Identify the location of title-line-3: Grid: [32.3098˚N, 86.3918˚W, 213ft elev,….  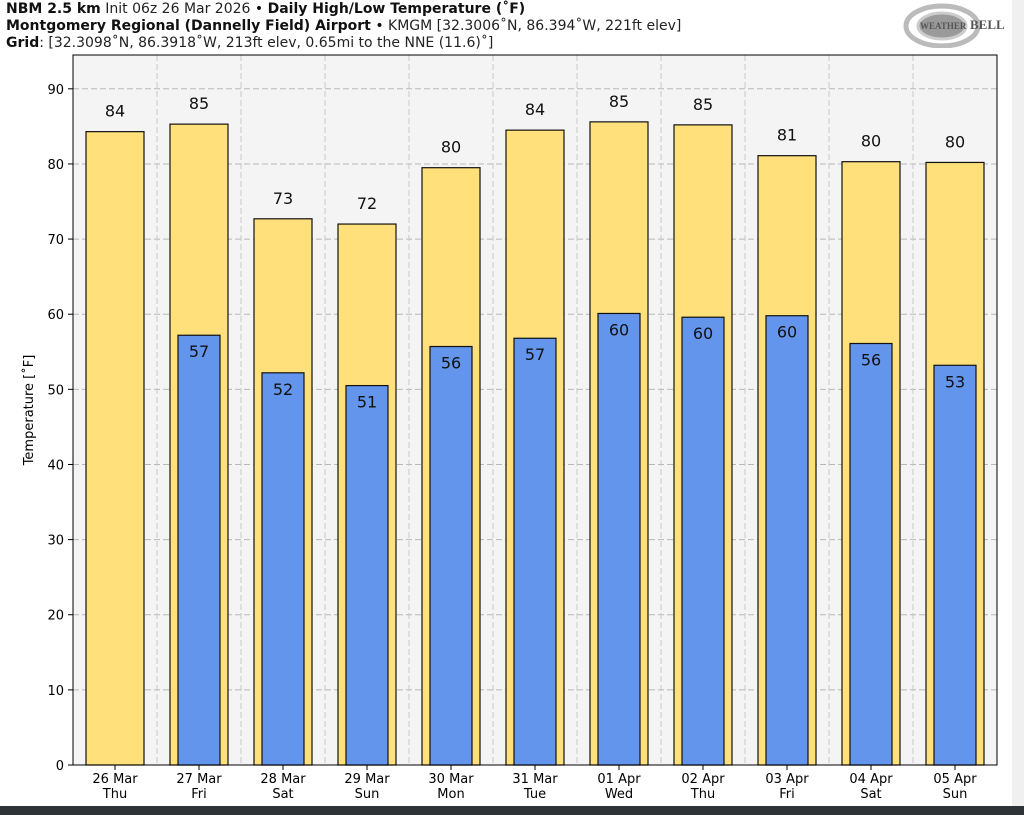
(249, 43).